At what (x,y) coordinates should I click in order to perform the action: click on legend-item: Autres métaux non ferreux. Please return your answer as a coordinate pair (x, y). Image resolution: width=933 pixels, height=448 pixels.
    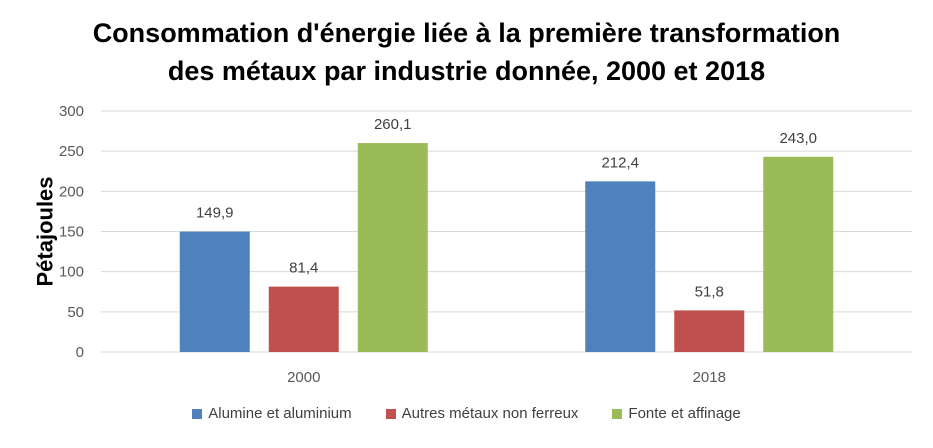
    Looking at the image, I should click on (482, 413).